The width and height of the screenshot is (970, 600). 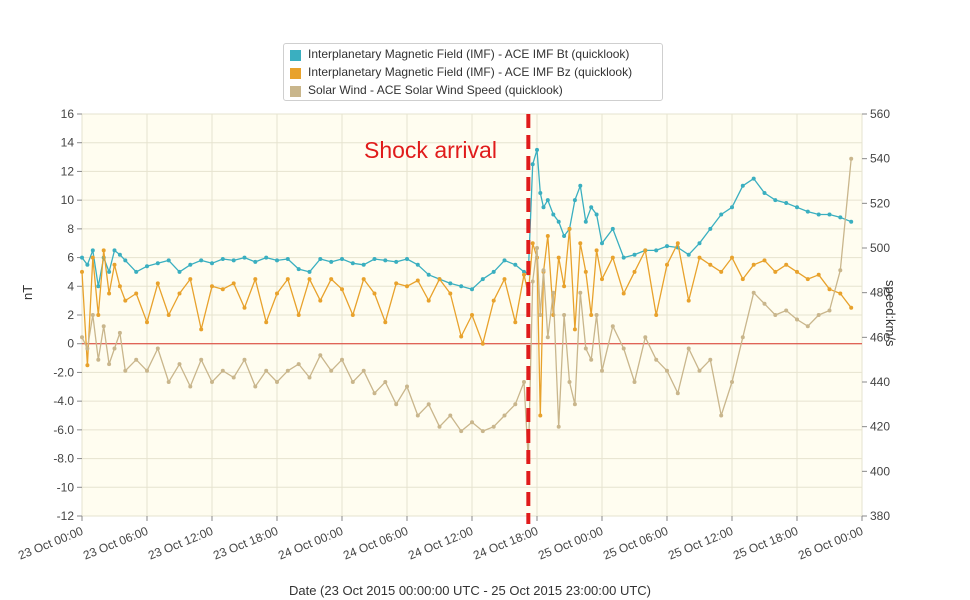 I want to click on y-axis-label-right: speed:km/s, so click(x=890, y=313).